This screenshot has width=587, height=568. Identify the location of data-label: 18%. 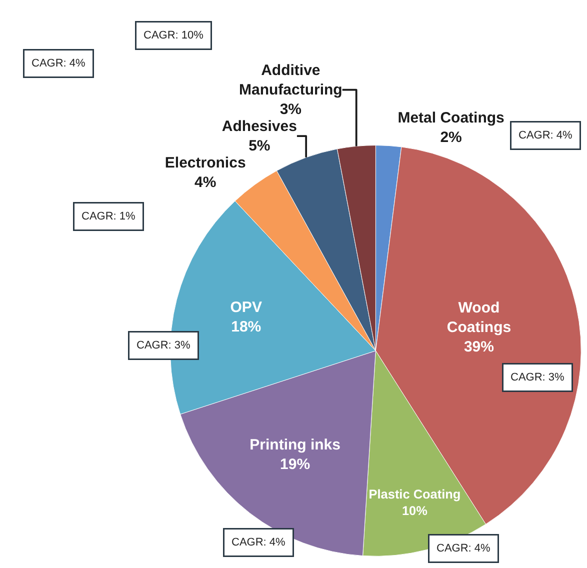
(246, 327).